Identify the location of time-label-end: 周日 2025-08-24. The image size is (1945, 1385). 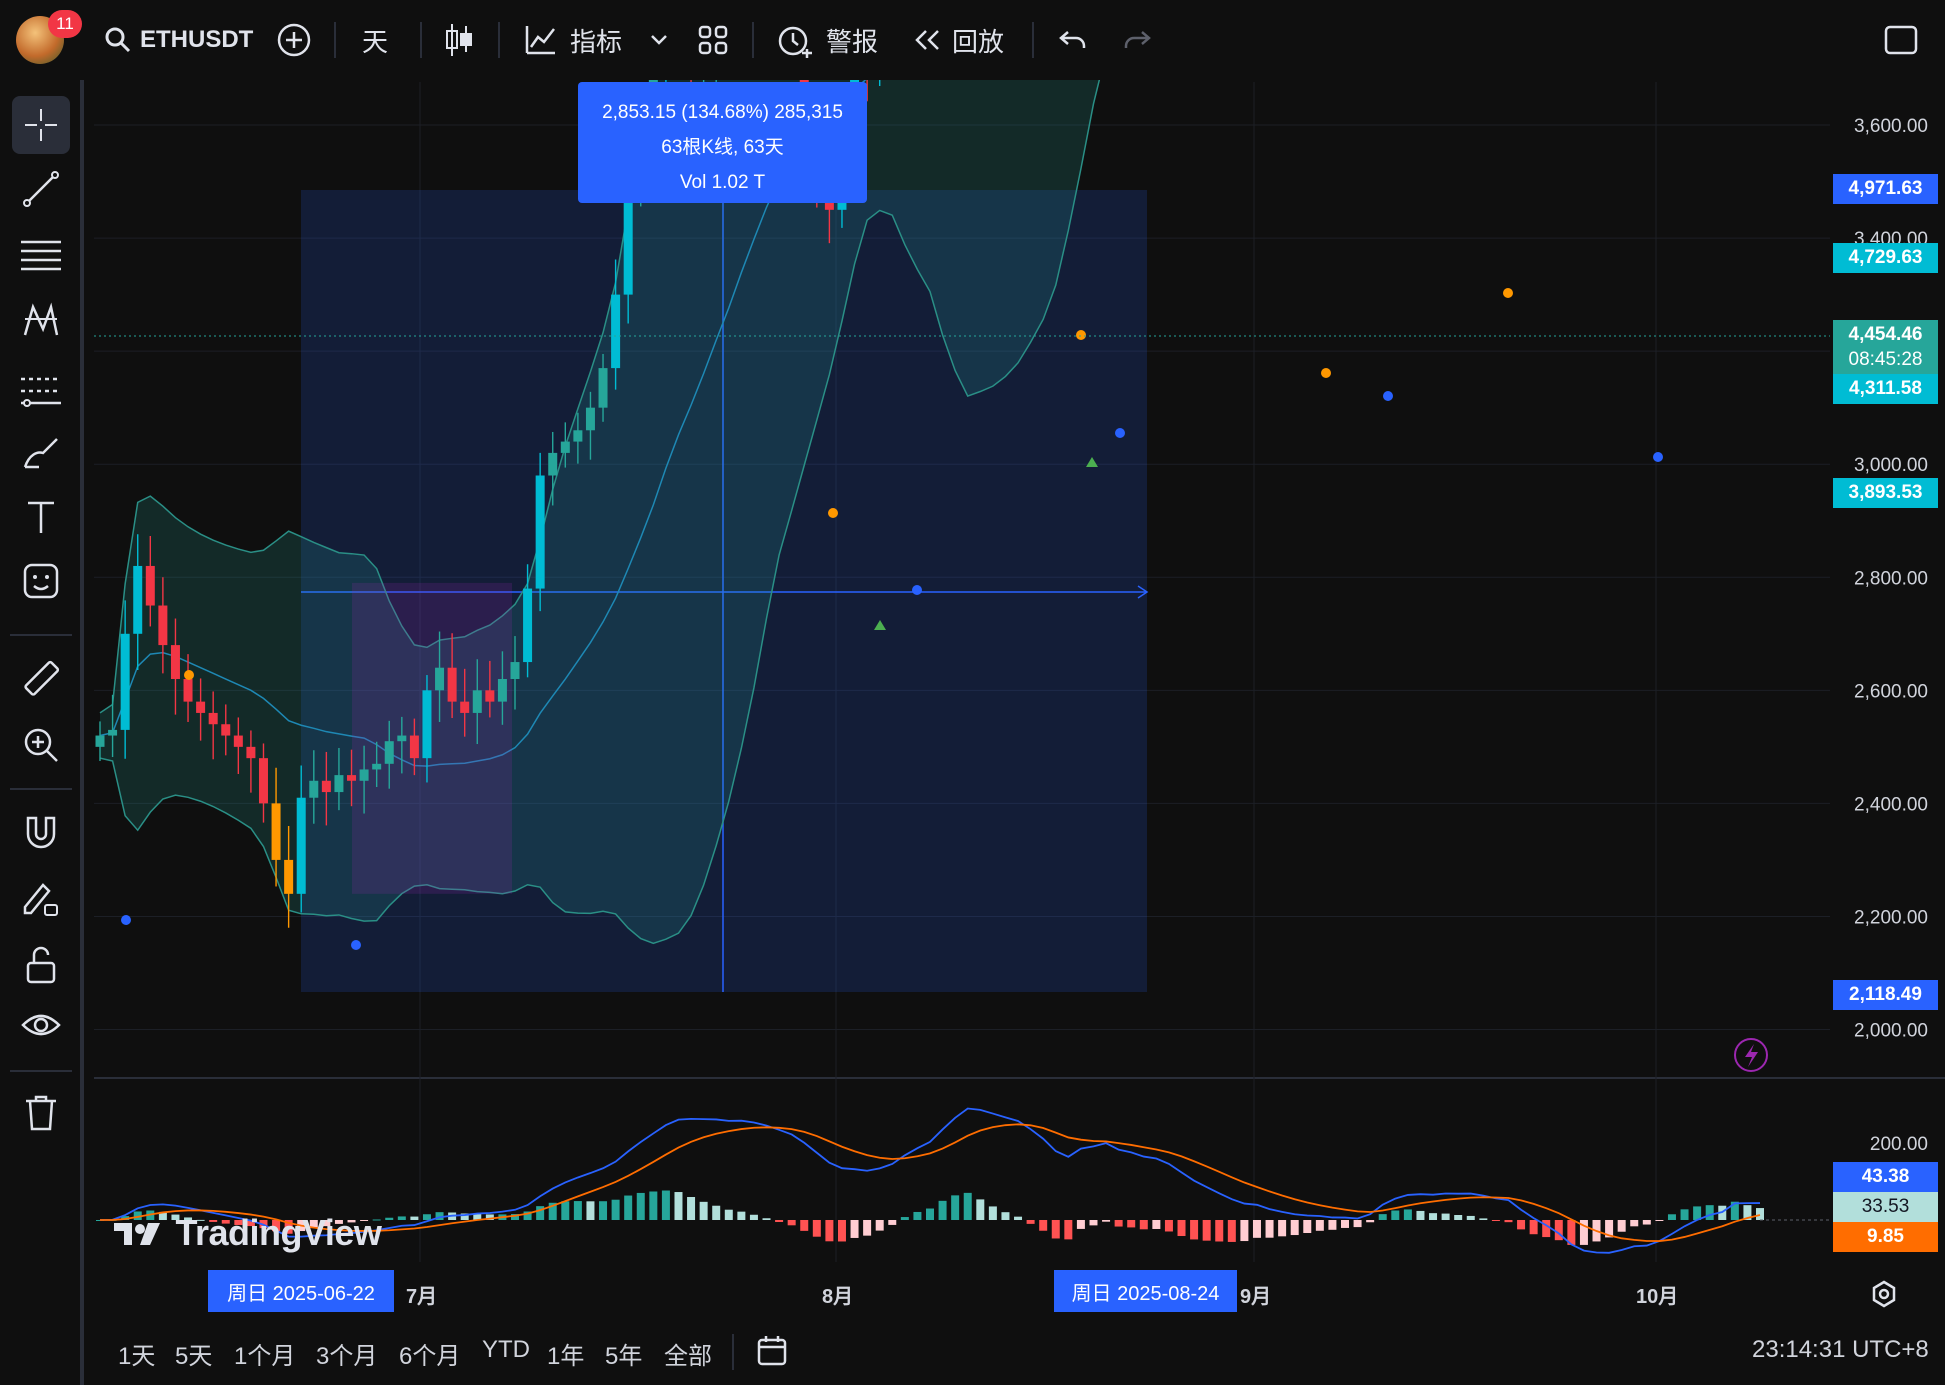
(1145, 1291).